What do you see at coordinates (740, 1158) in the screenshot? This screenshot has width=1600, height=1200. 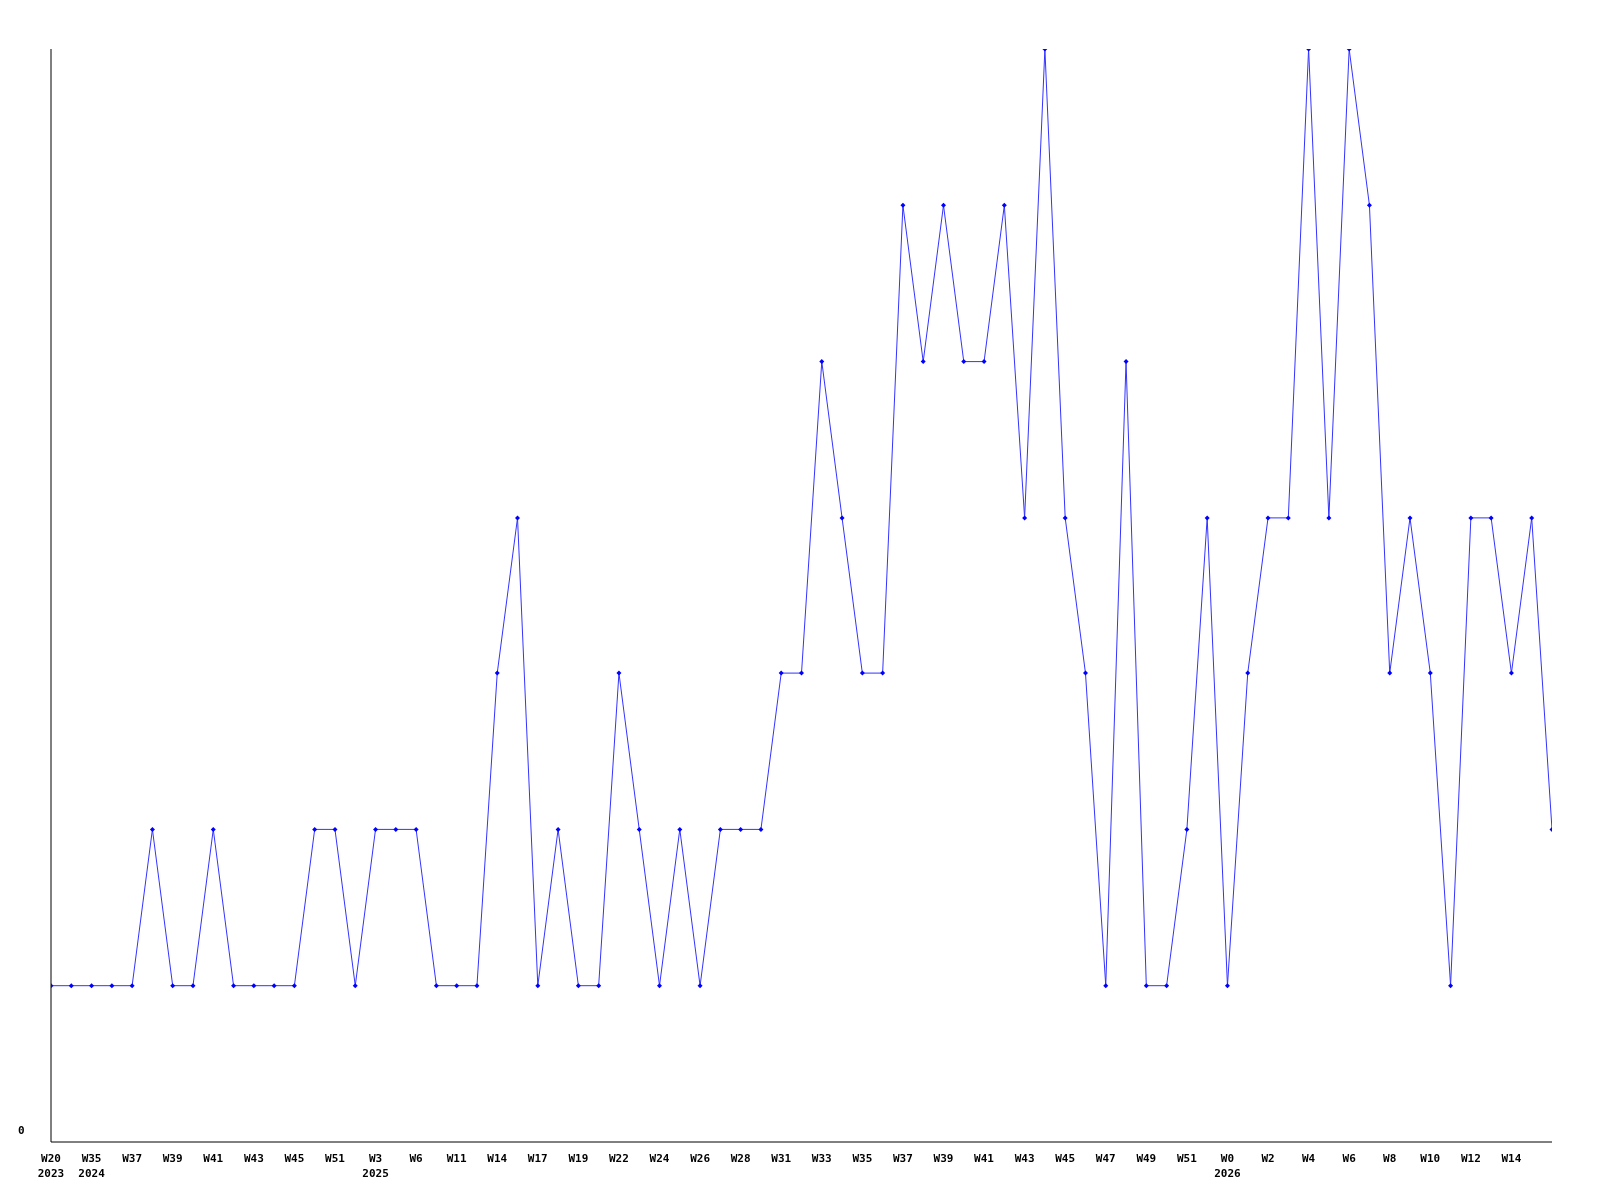 I see `x-tick-label: W28` at bounding box center [740, 1158].